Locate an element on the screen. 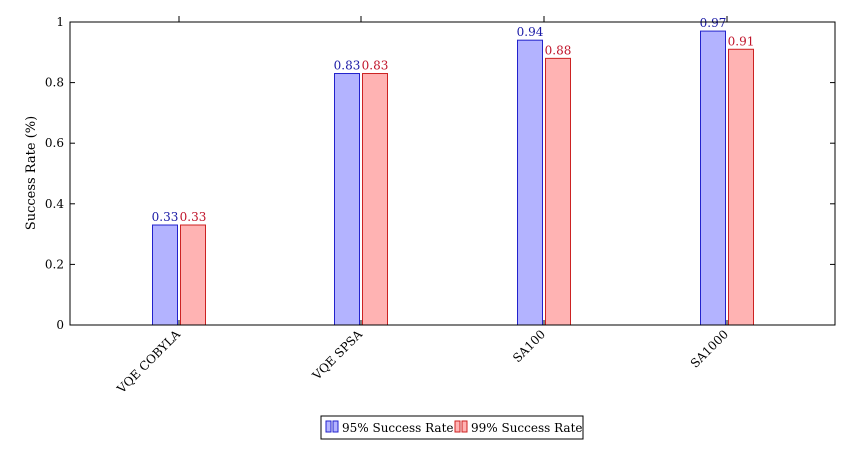 The height and width of the screenshot is (451, 866). x-tick-label-1: VQE SPSA is located at coordinates (337, 355).